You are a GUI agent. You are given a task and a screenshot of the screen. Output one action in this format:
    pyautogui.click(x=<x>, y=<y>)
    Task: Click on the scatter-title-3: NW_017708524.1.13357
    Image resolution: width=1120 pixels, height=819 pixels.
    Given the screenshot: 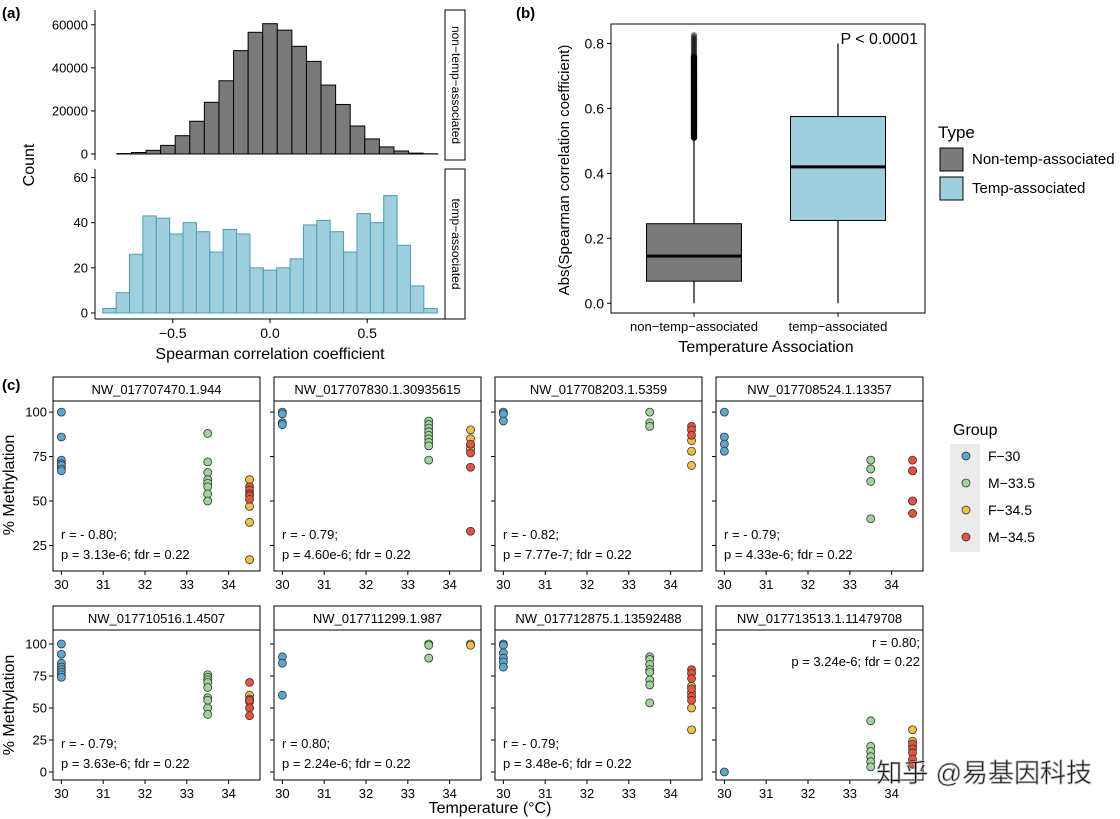 What is the action you would take?
    pyautogui.click(x=819, y=389)
    